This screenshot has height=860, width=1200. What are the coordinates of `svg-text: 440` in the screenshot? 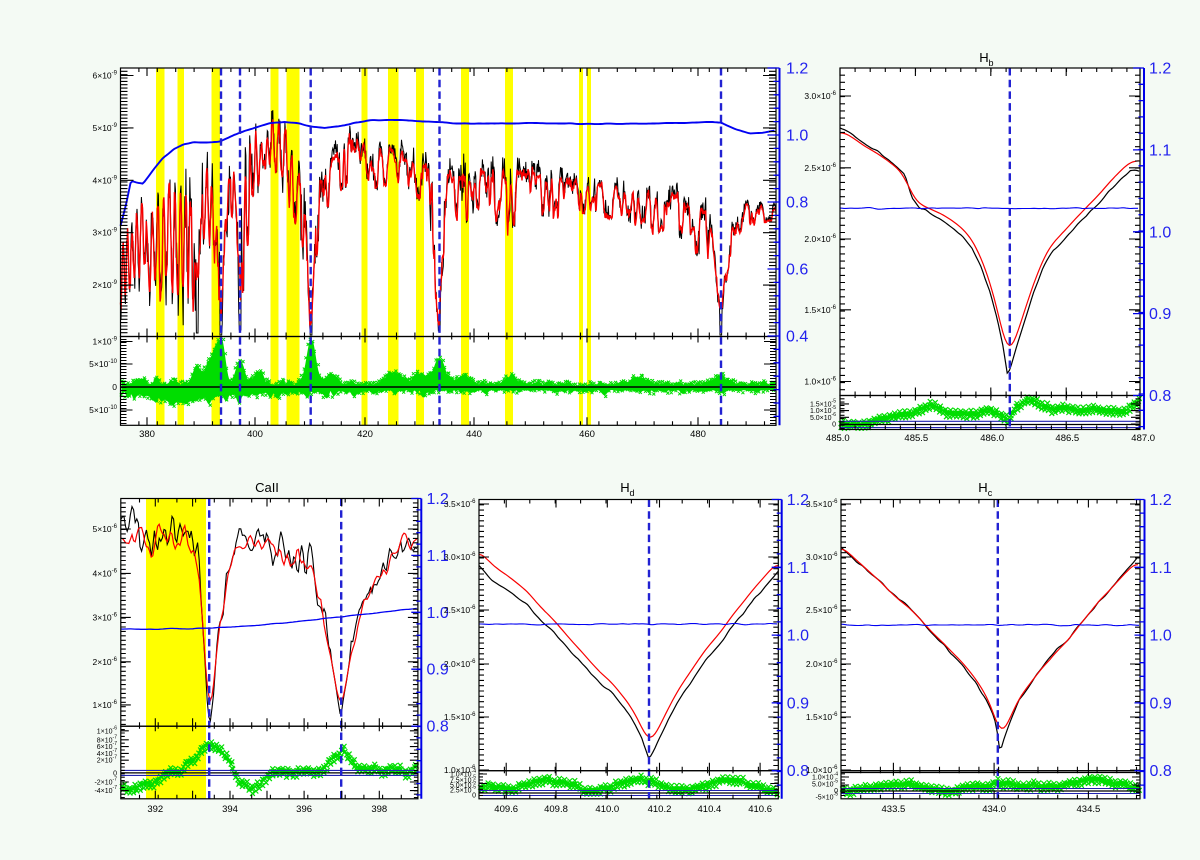 It's located at (474, 434).